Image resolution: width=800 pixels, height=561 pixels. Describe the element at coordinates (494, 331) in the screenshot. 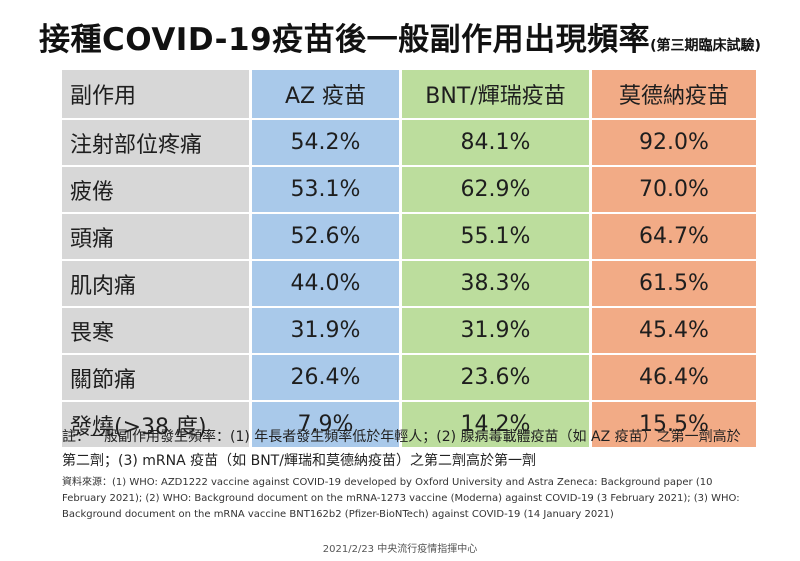

I see `bnt-cell: 31.9%` at that location.